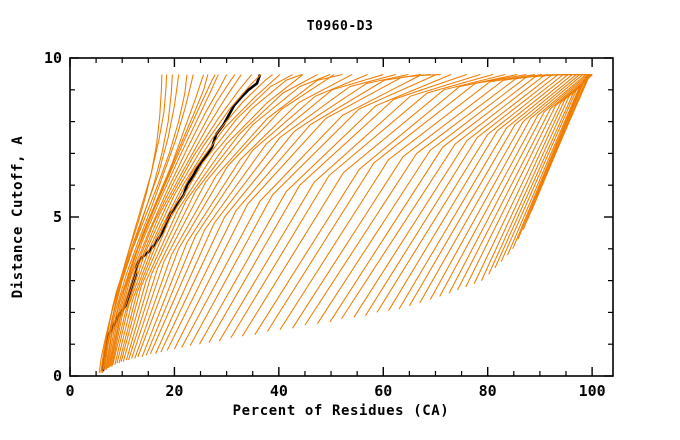 This screenshot has height=440, width=680. Describe the element at coordinates (341, 411) in the screenshot. I see `x-axis-label: Percent of Residues (CA)` at that location.